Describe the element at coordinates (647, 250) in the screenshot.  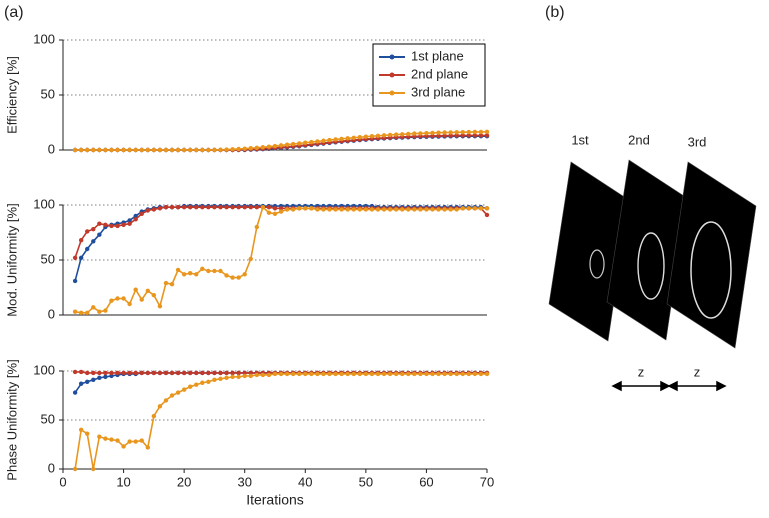
I see `plane` at that location.